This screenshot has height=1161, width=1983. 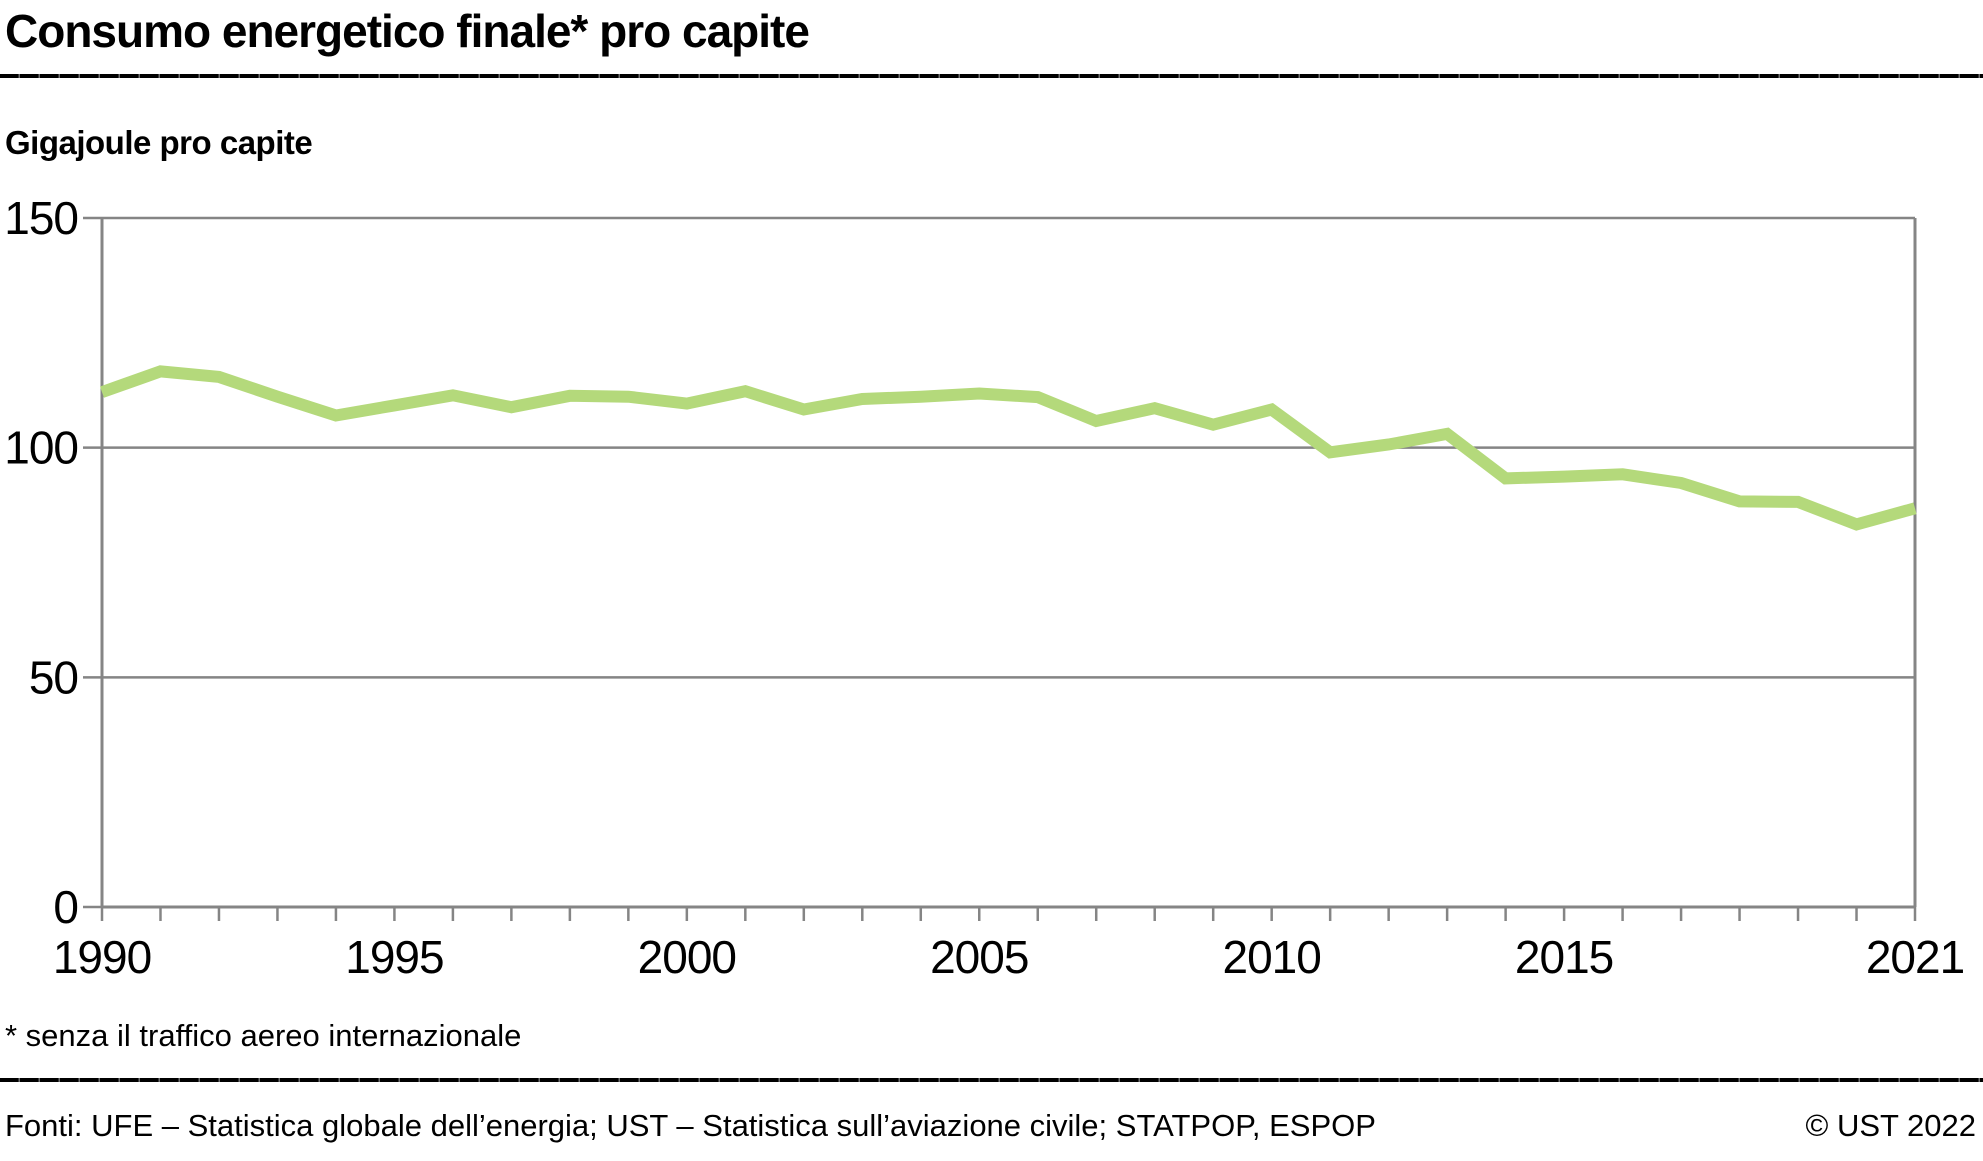 I want to click on x-tick-label-2021: 2021, so click(x=1915, y=957).